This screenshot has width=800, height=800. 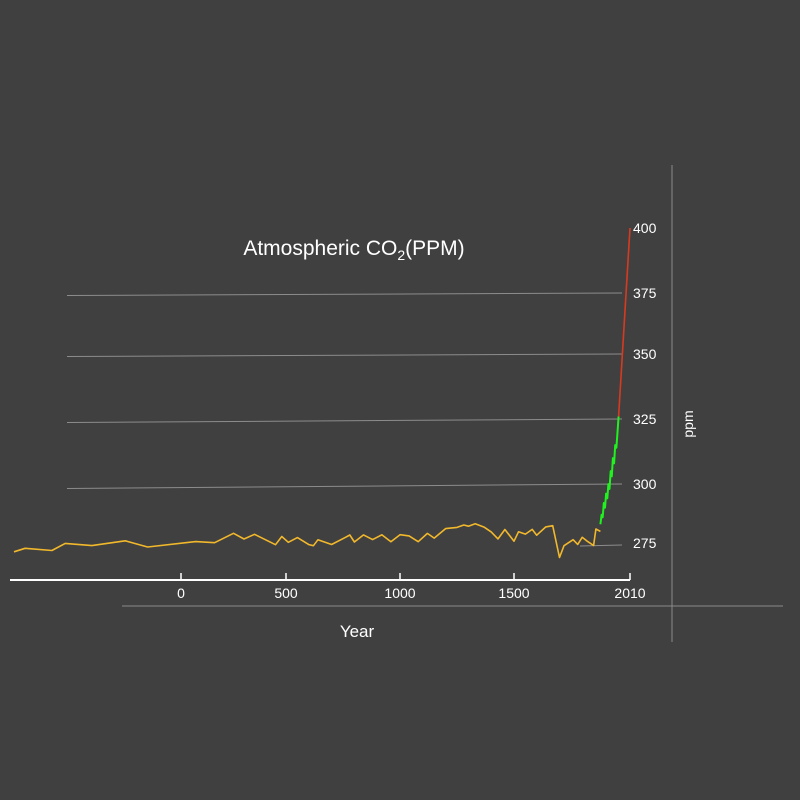 I want to click on x-tick-label: 500, so click(x=286, y=593).